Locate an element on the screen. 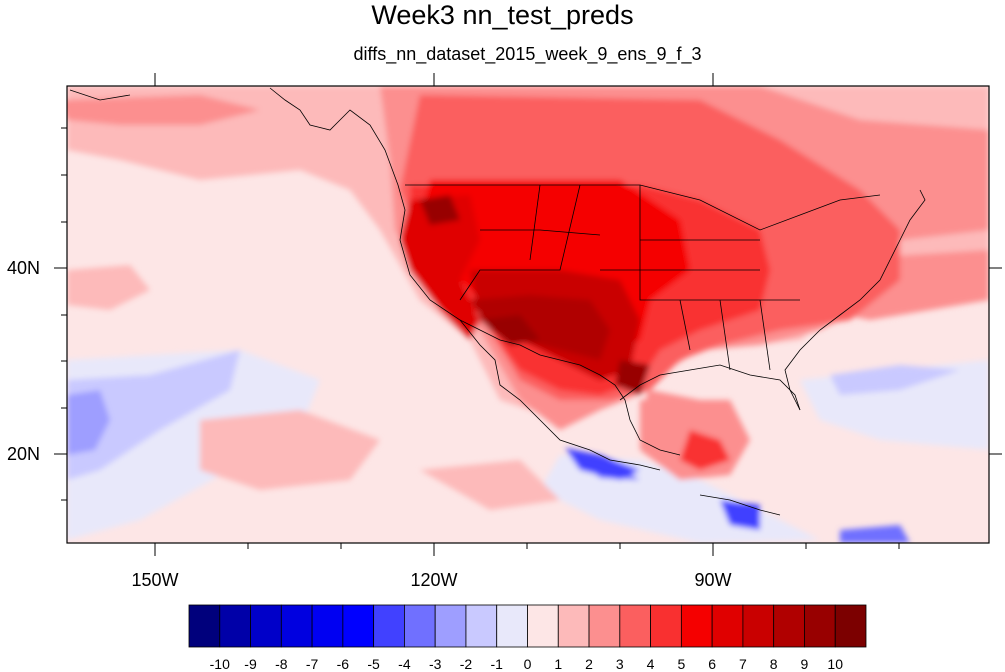 The image size is (1005, 672). lat-label-40n: 40N is located at coordinates (23, 268).